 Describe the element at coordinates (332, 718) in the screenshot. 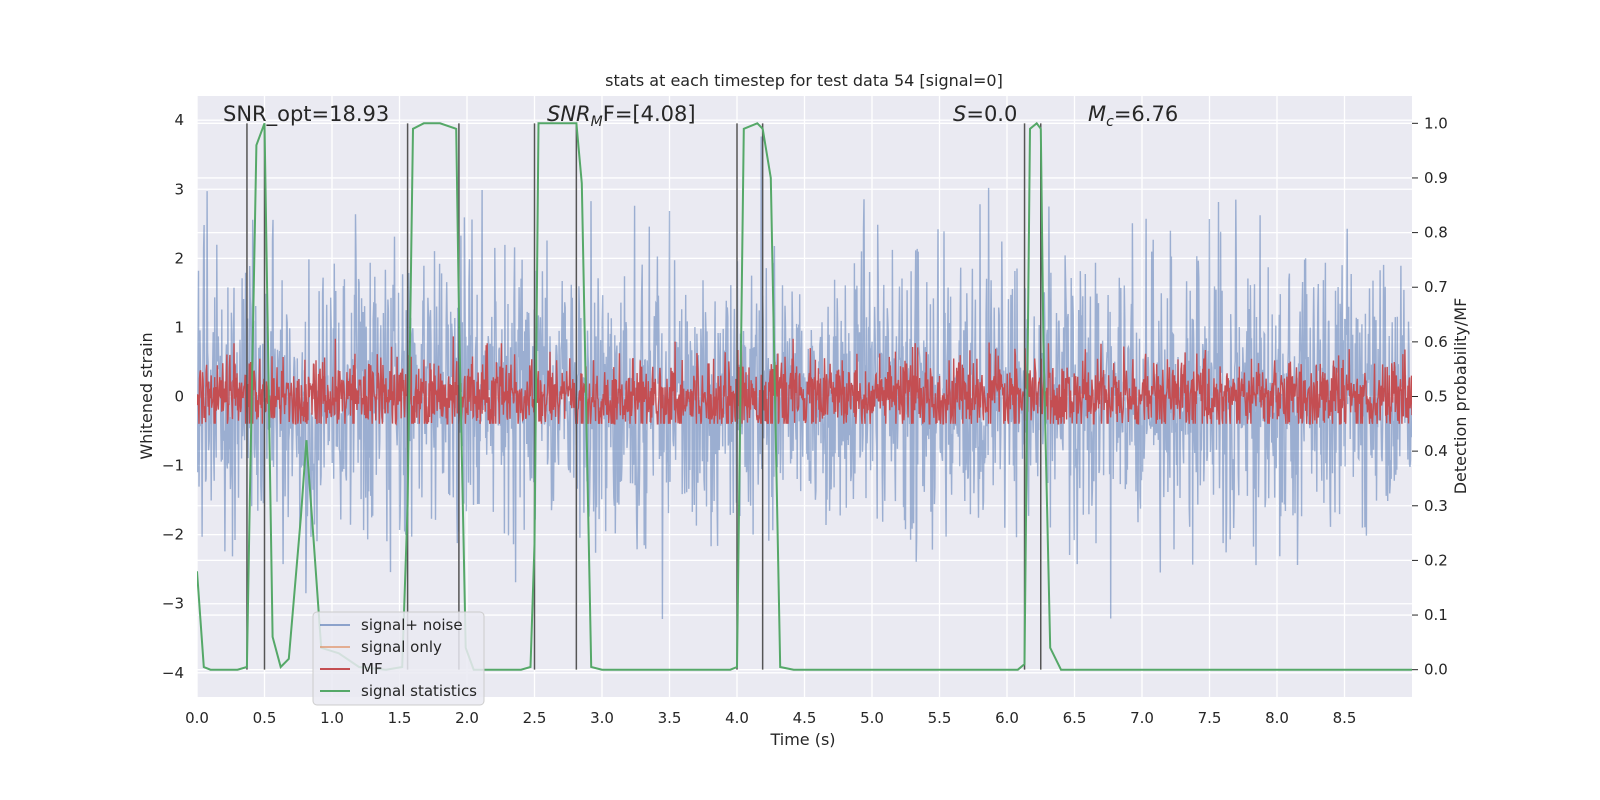

I see `x-tick-label-2: 1.0` at that location.